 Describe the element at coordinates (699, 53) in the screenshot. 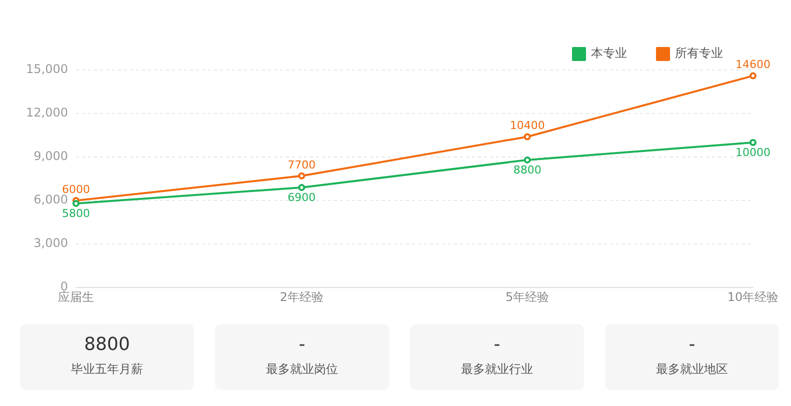

I see `legend-label: 所有专业` at that location.